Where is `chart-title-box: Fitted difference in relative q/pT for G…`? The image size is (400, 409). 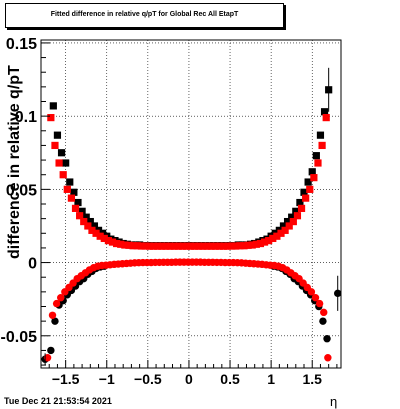
chart-title-box: Fitted difference in relative q/pT for G… is located at coordinates (144, 15).